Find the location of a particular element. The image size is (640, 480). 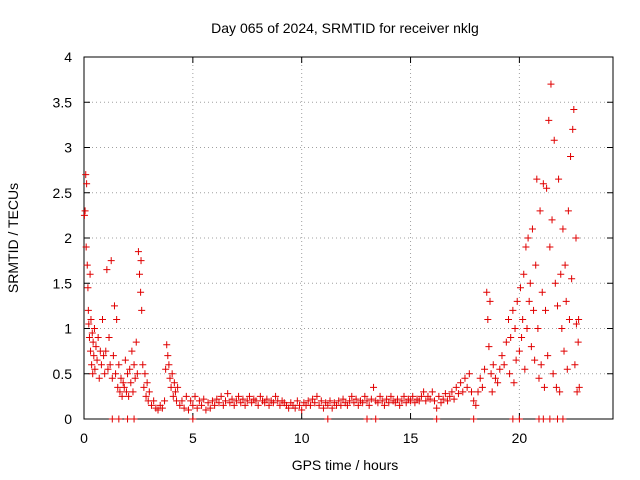

y-tick-label: 3.5 is located at coordinates (63, 102).